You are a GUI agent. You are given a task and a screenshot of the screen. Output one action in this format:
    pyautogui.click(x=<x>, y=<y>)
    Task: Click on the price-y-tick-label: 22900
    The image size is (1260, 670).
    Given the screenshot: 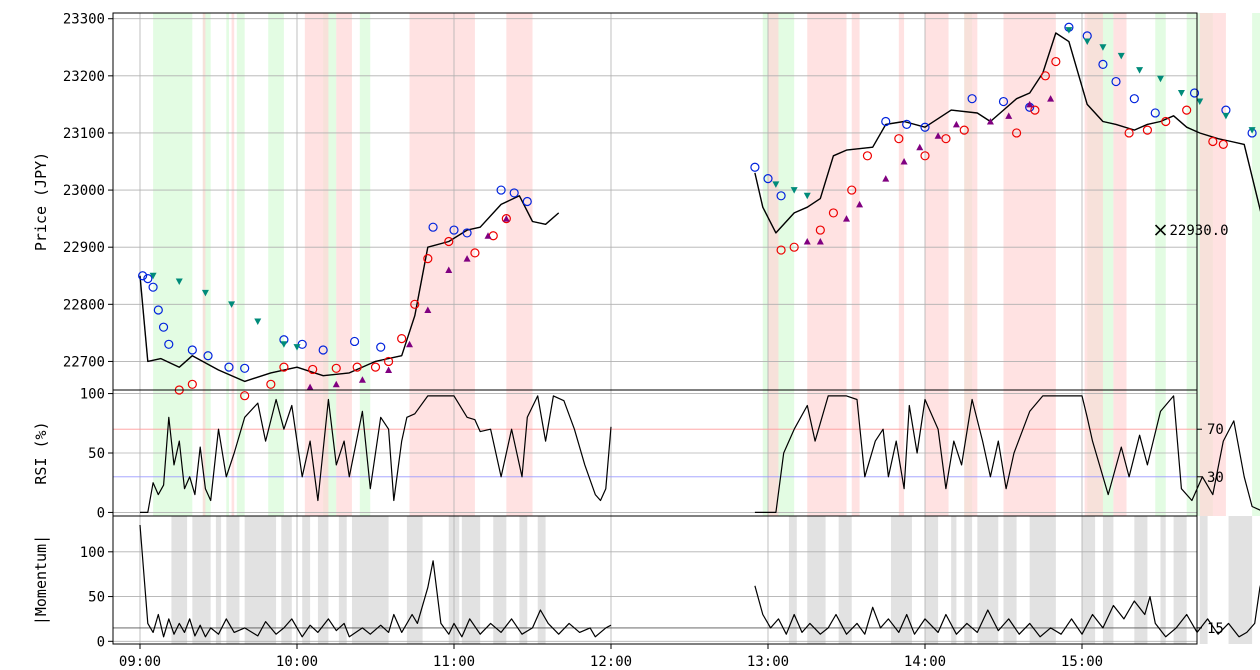 What is the action you would take?
    pyautogui.click(x=84, y=248)
    